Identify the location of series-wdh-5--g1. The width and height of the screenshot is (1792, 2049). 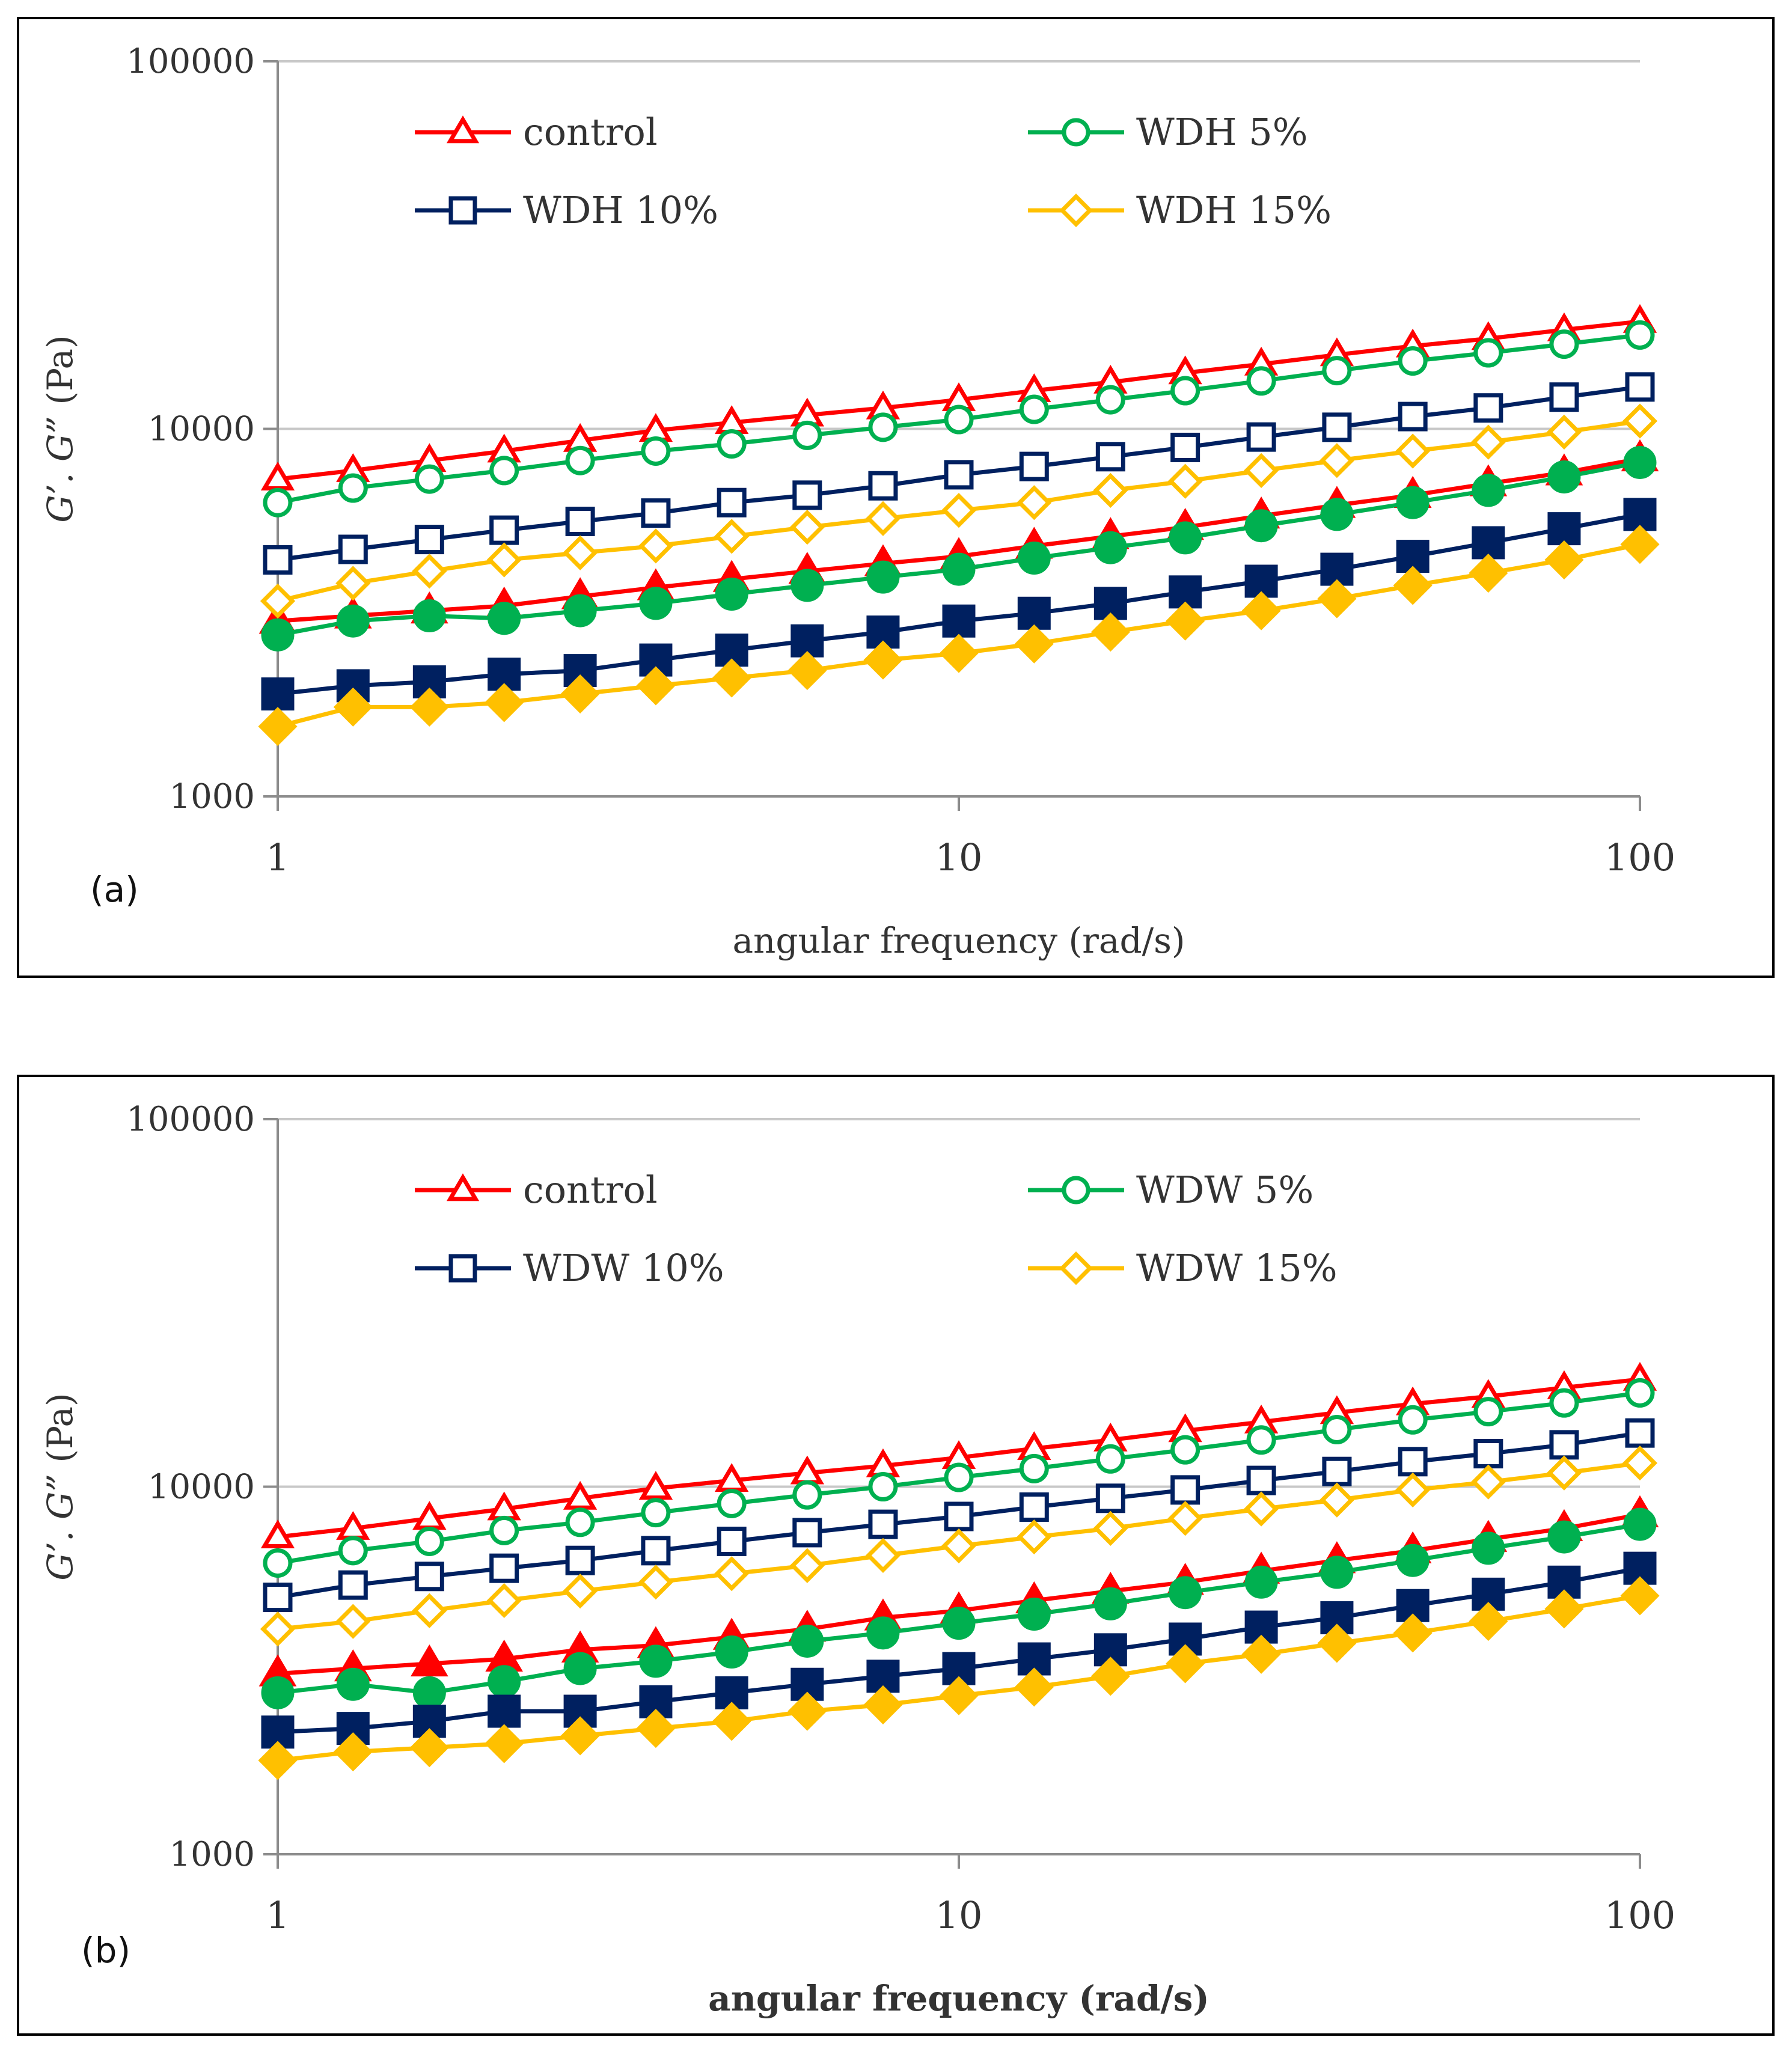
(959, 419).